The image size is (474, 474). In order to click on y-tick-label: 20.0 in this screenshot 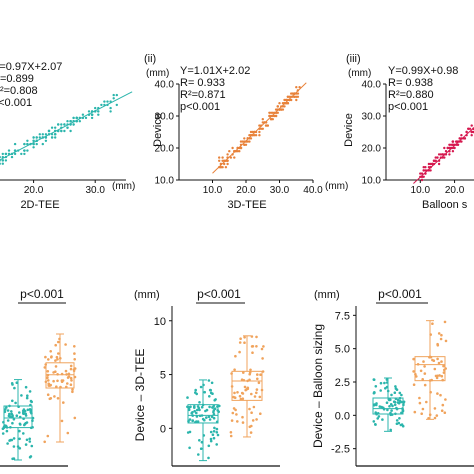, I will do `click(372, 149)`.